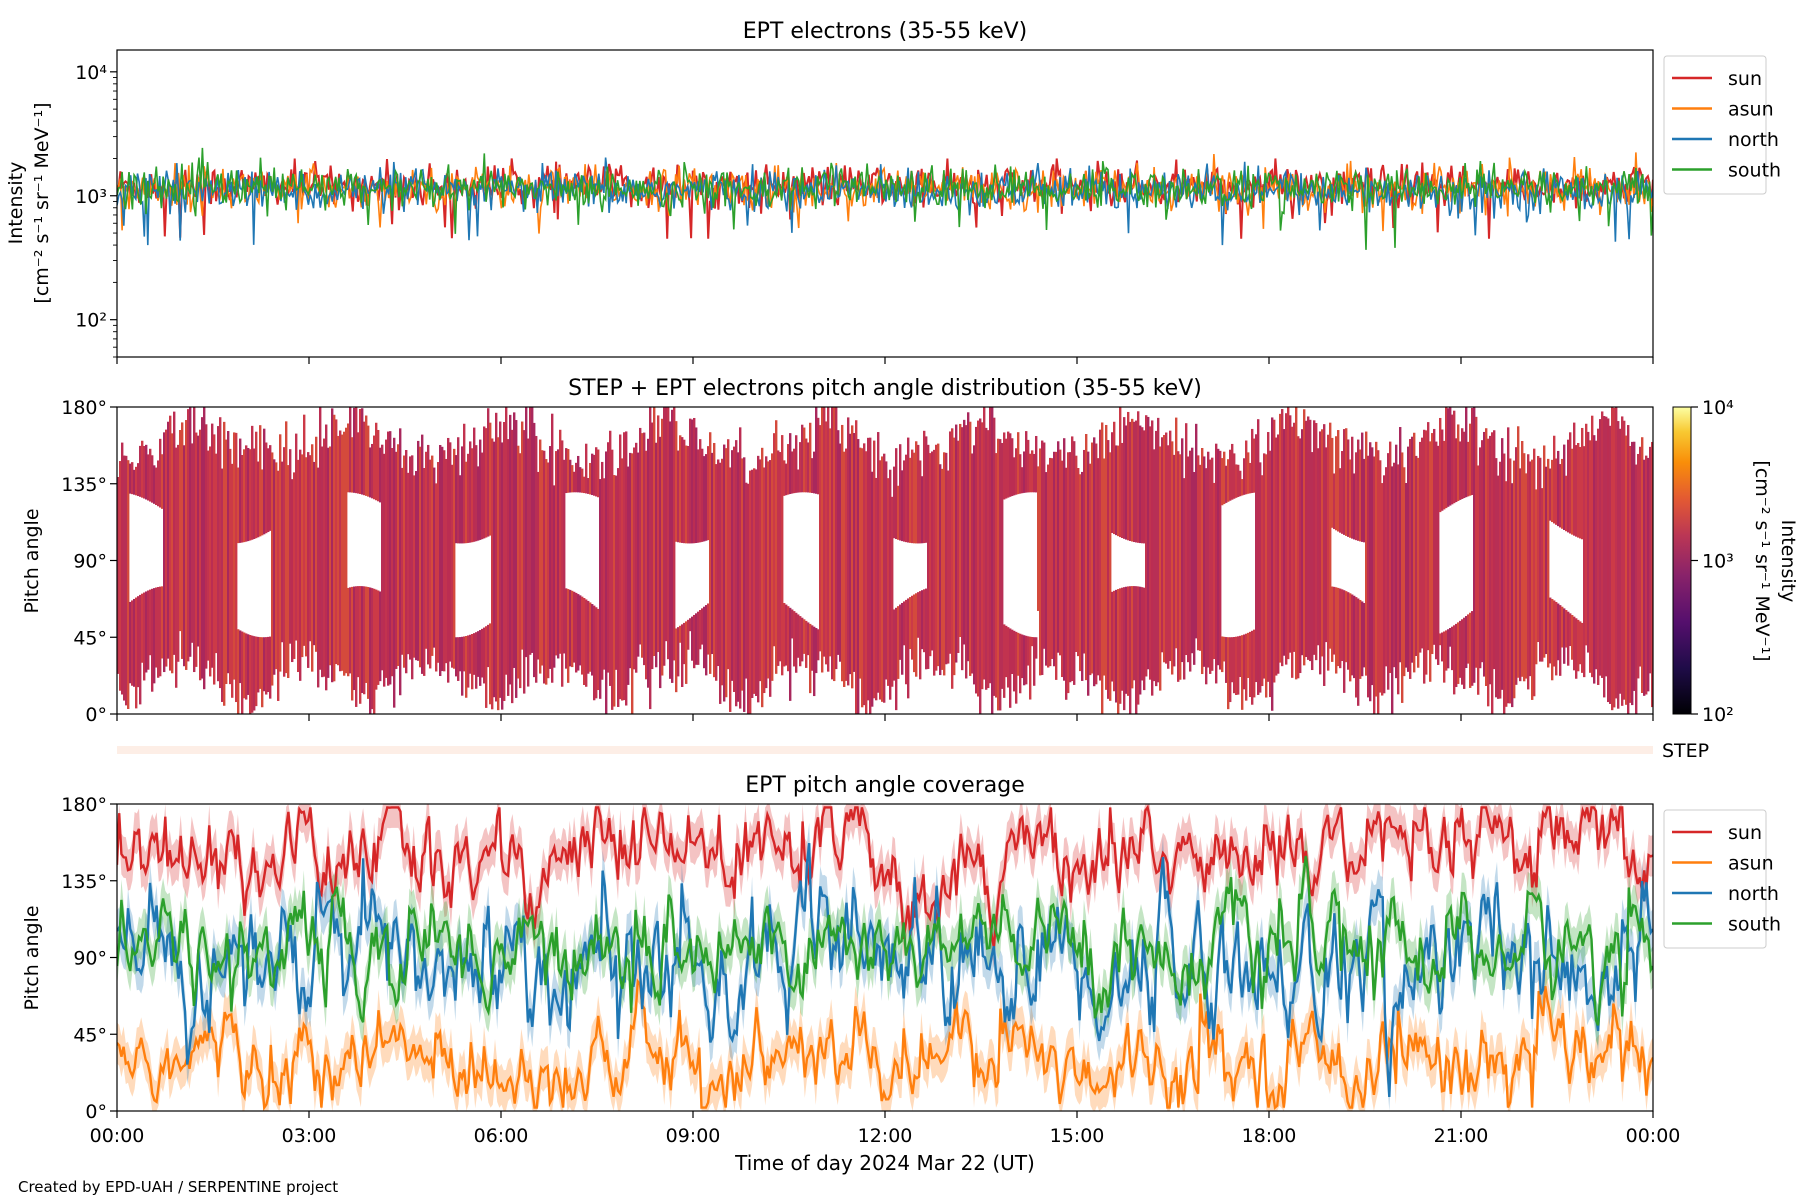 The width and height of the screenshot is (1800, 1200). I want to click on step-label: STEP, so click(1685, 751).